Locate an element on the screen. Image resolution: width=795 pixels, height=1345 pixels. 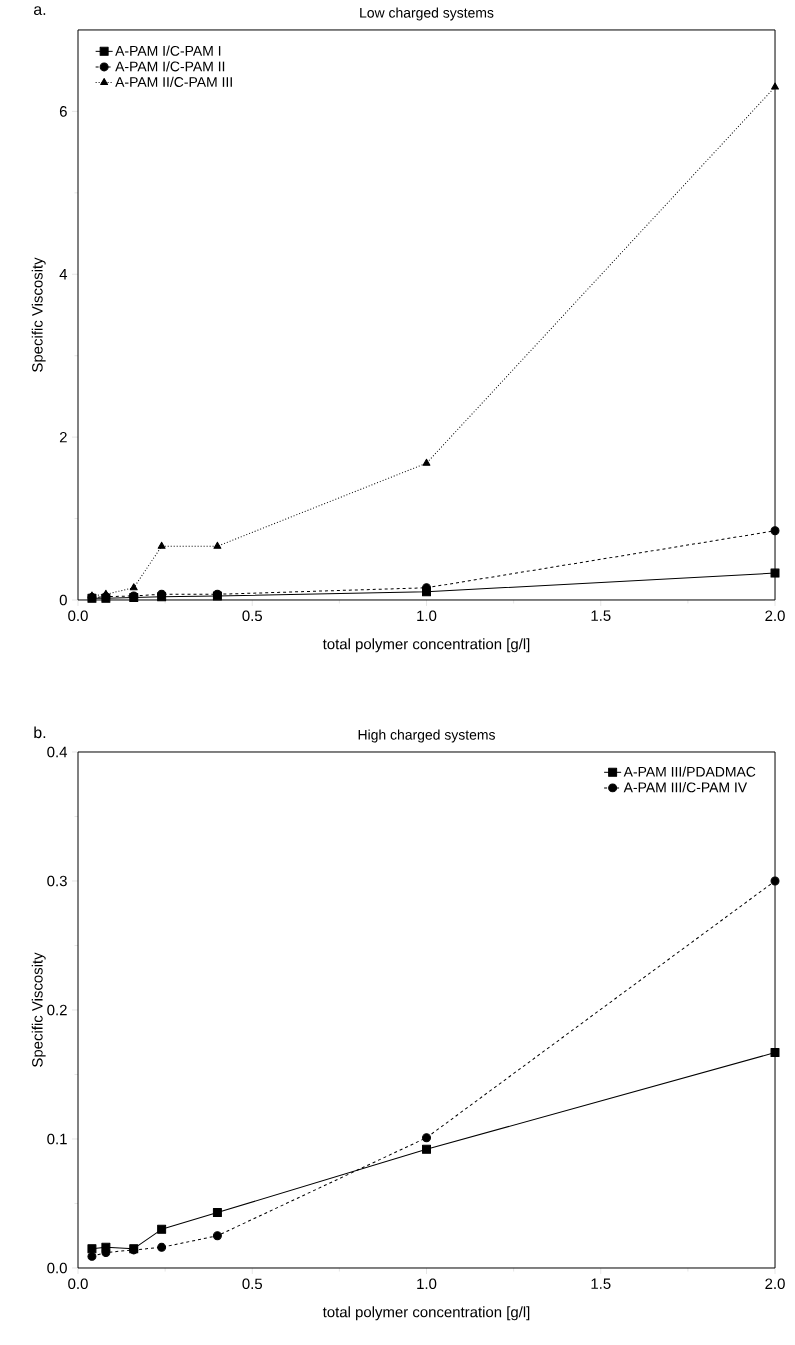
y-tick-label: 0.3 is located at coordinates (57, 881).